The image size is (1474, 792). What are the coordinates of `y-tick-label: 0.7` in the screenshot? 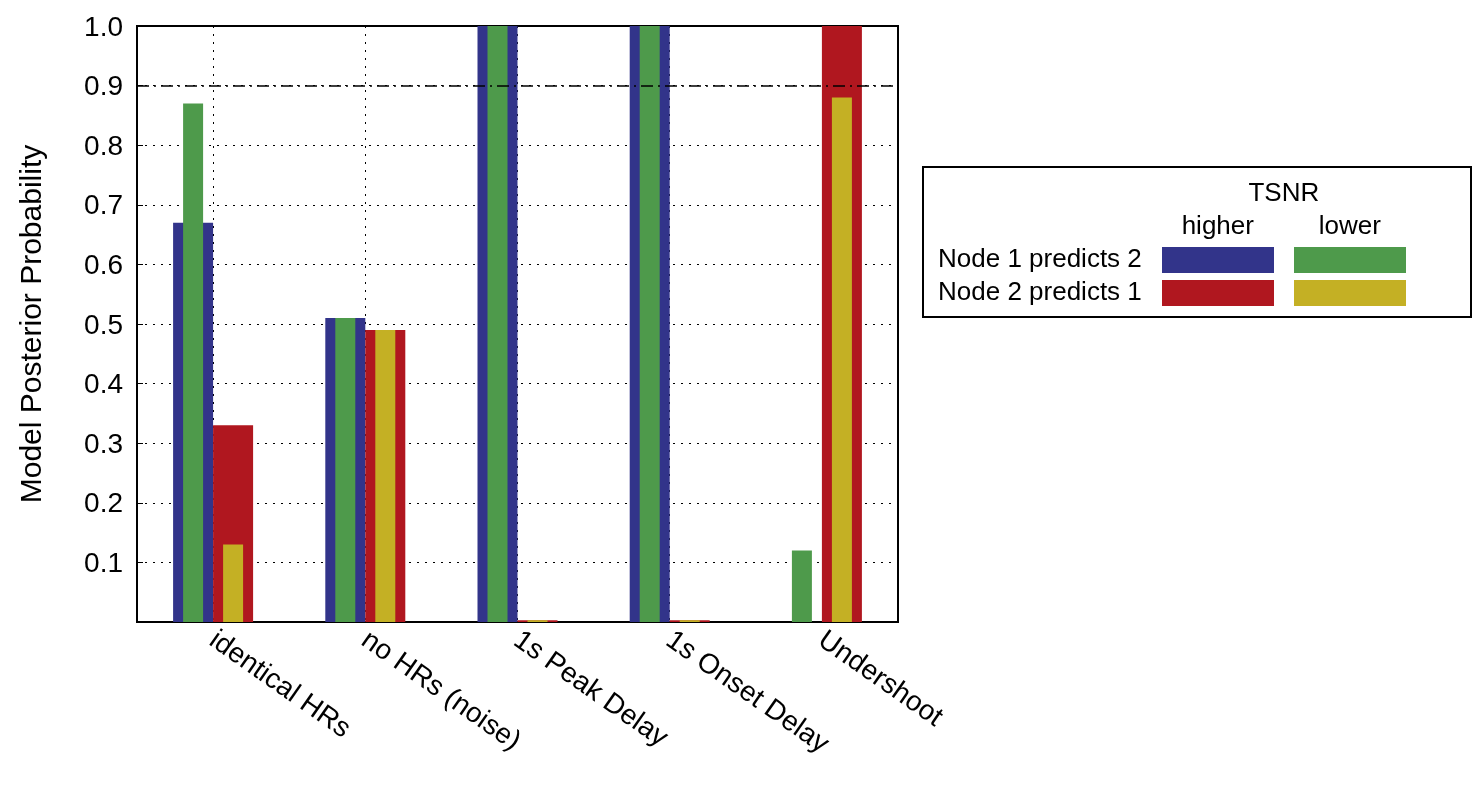 It's located at (103, 205).